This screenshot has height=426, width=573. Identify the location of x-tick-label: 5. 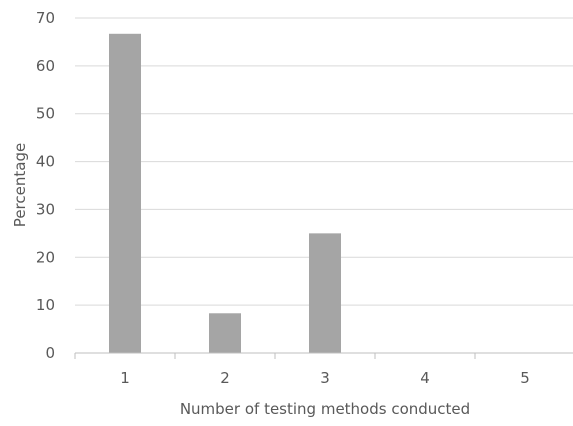
(525, 378).